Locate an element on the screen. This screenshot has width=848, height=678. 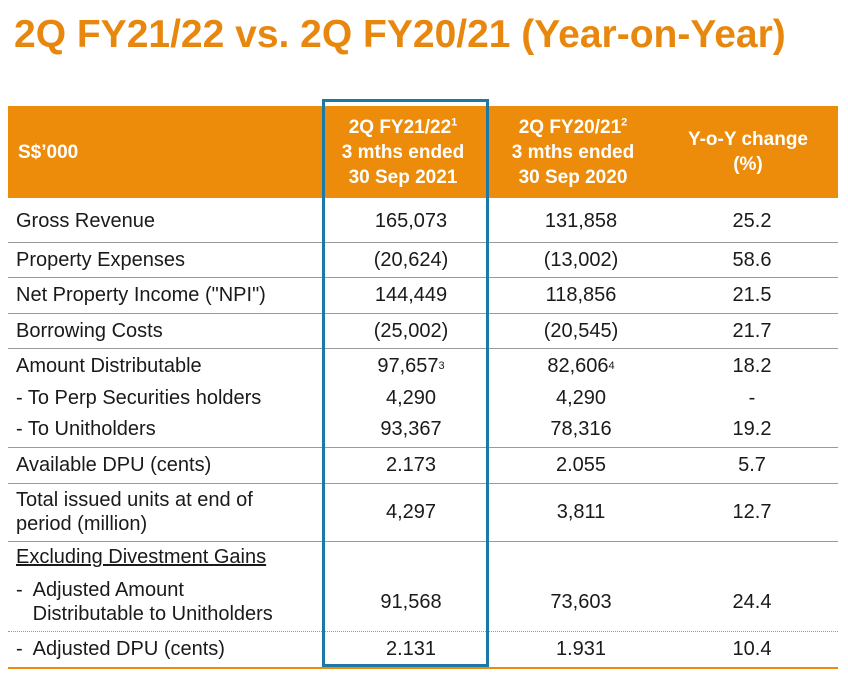
value-2q-fy20-21: 4,290 is located at coordinates (581, 398).